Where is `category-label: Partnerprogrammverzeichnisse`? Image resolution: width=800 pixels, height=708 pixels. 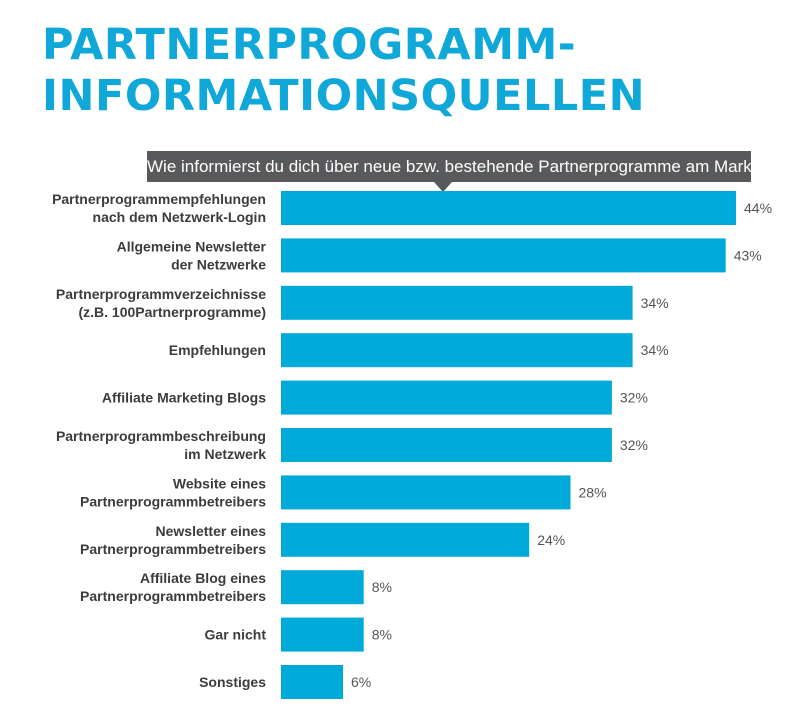
category-label: Partnerprogrammverzeichnisse is located at coordinates (161, 294).